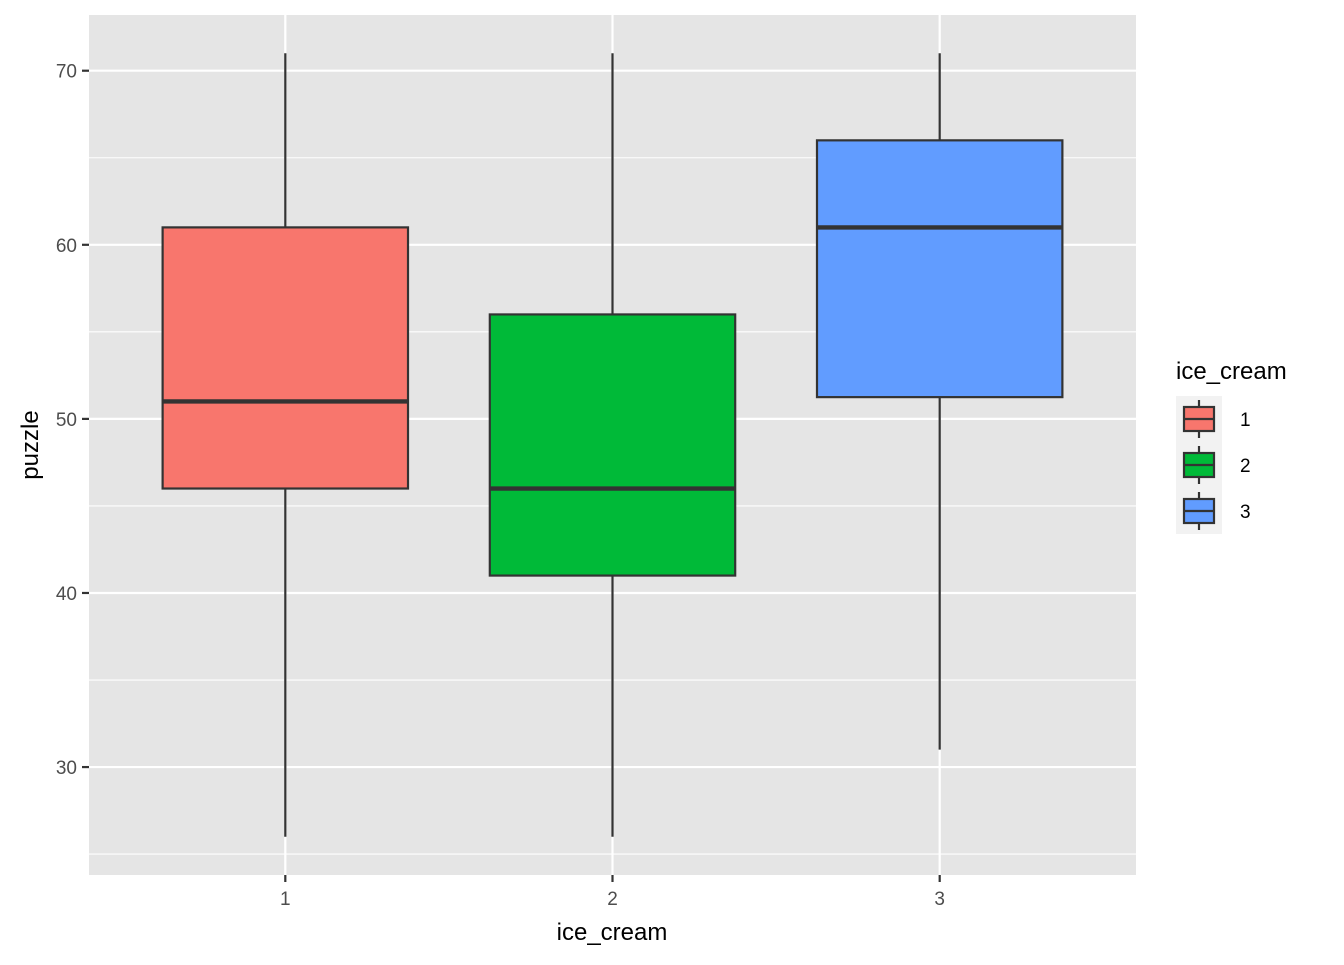 The width and height of the screenshot is (1344, 965). I want to click on x-tick-label: 2, so click(612, 899).